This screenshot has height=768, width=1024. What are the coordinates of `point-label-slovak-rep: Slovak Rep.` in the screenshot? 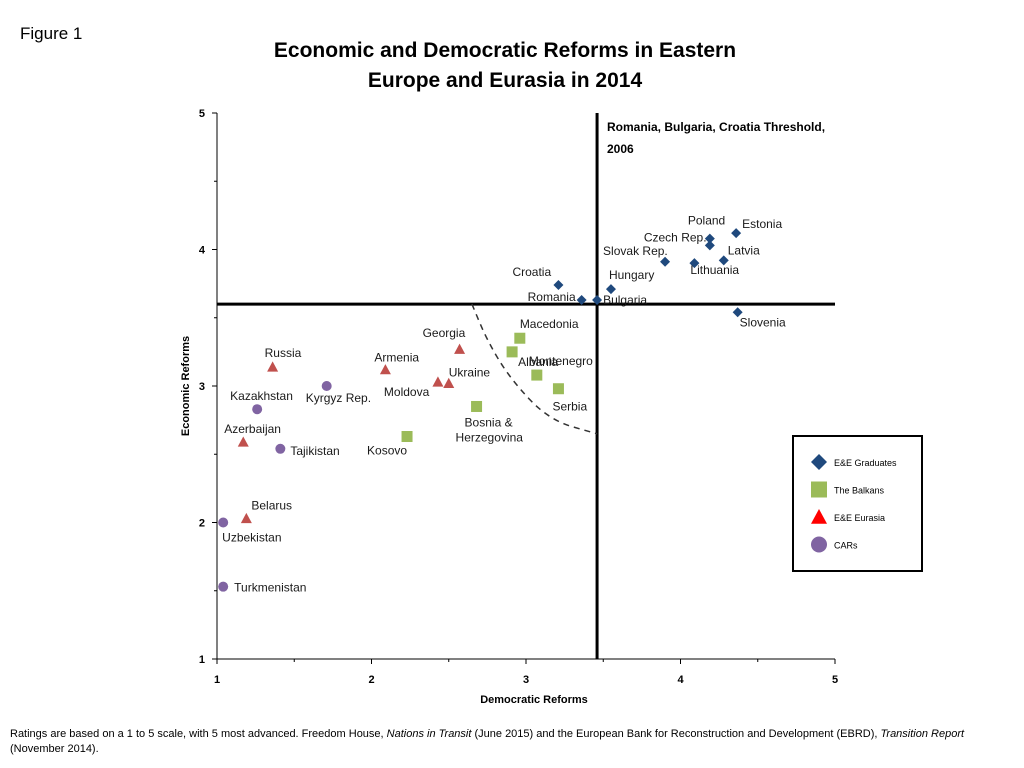 It's located at (635, 251).